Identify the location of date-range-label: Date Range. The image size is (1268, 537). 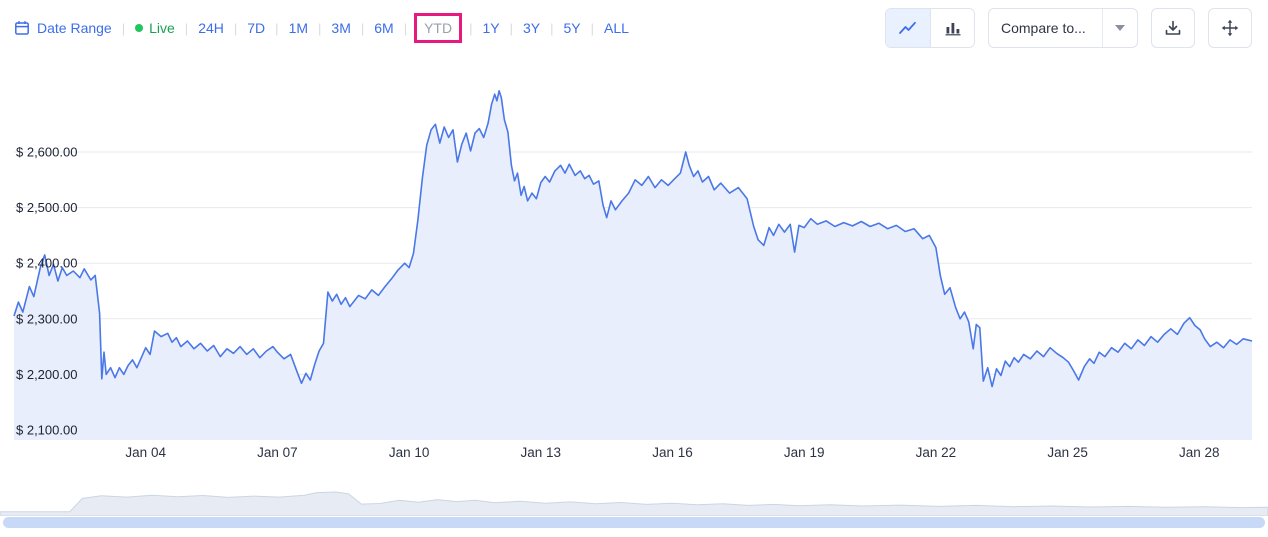
(74, 28).